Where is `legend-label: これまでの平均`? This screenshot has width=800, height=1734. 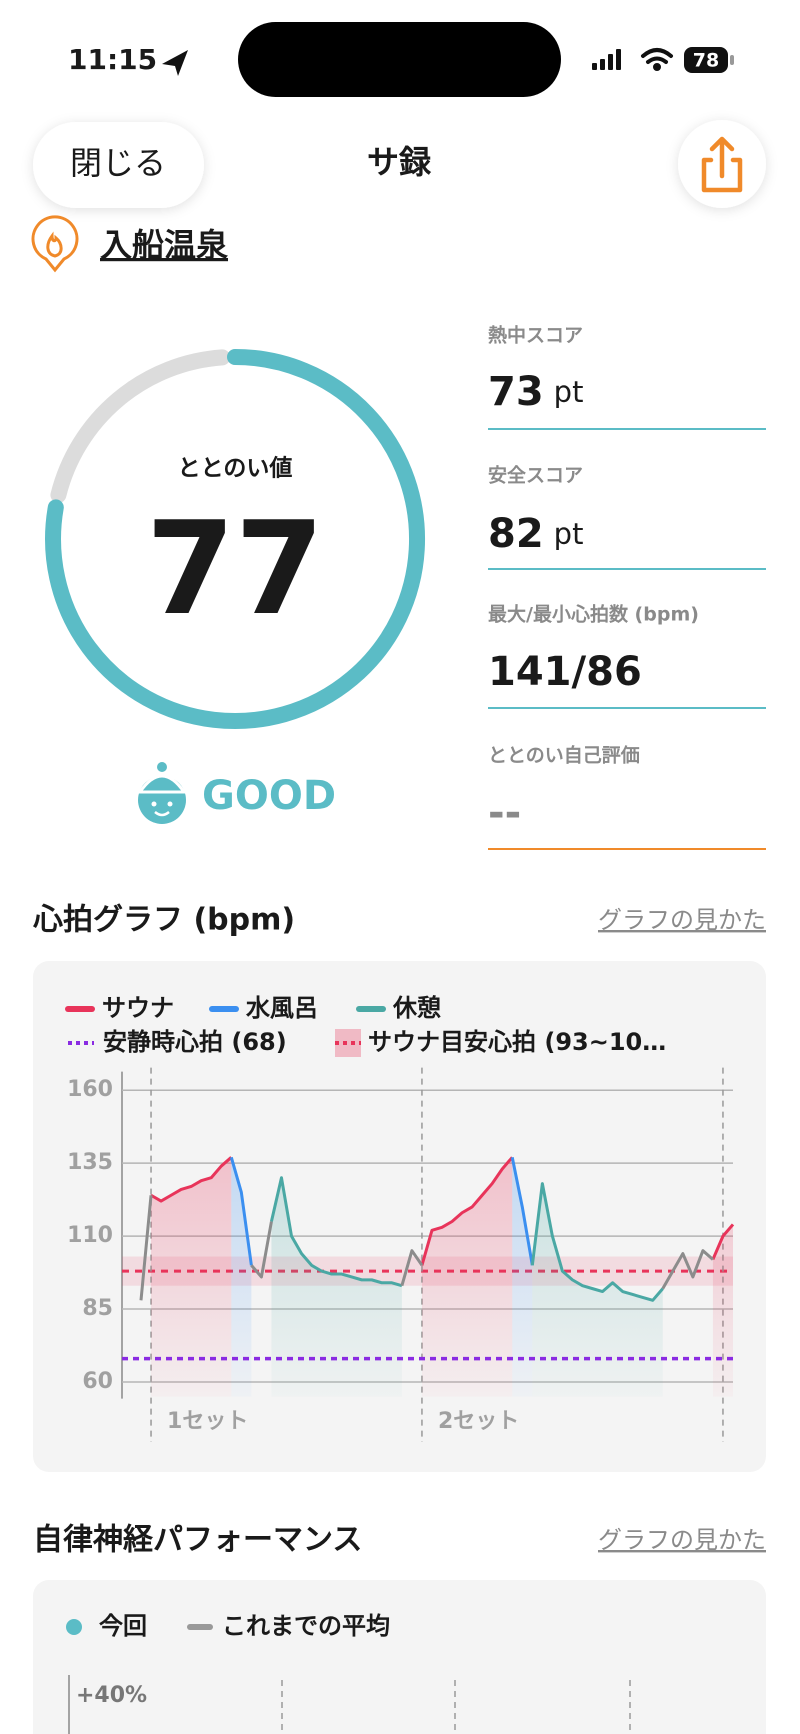 legend-label: これまでの平均 is located at coordinates (306, 1626).